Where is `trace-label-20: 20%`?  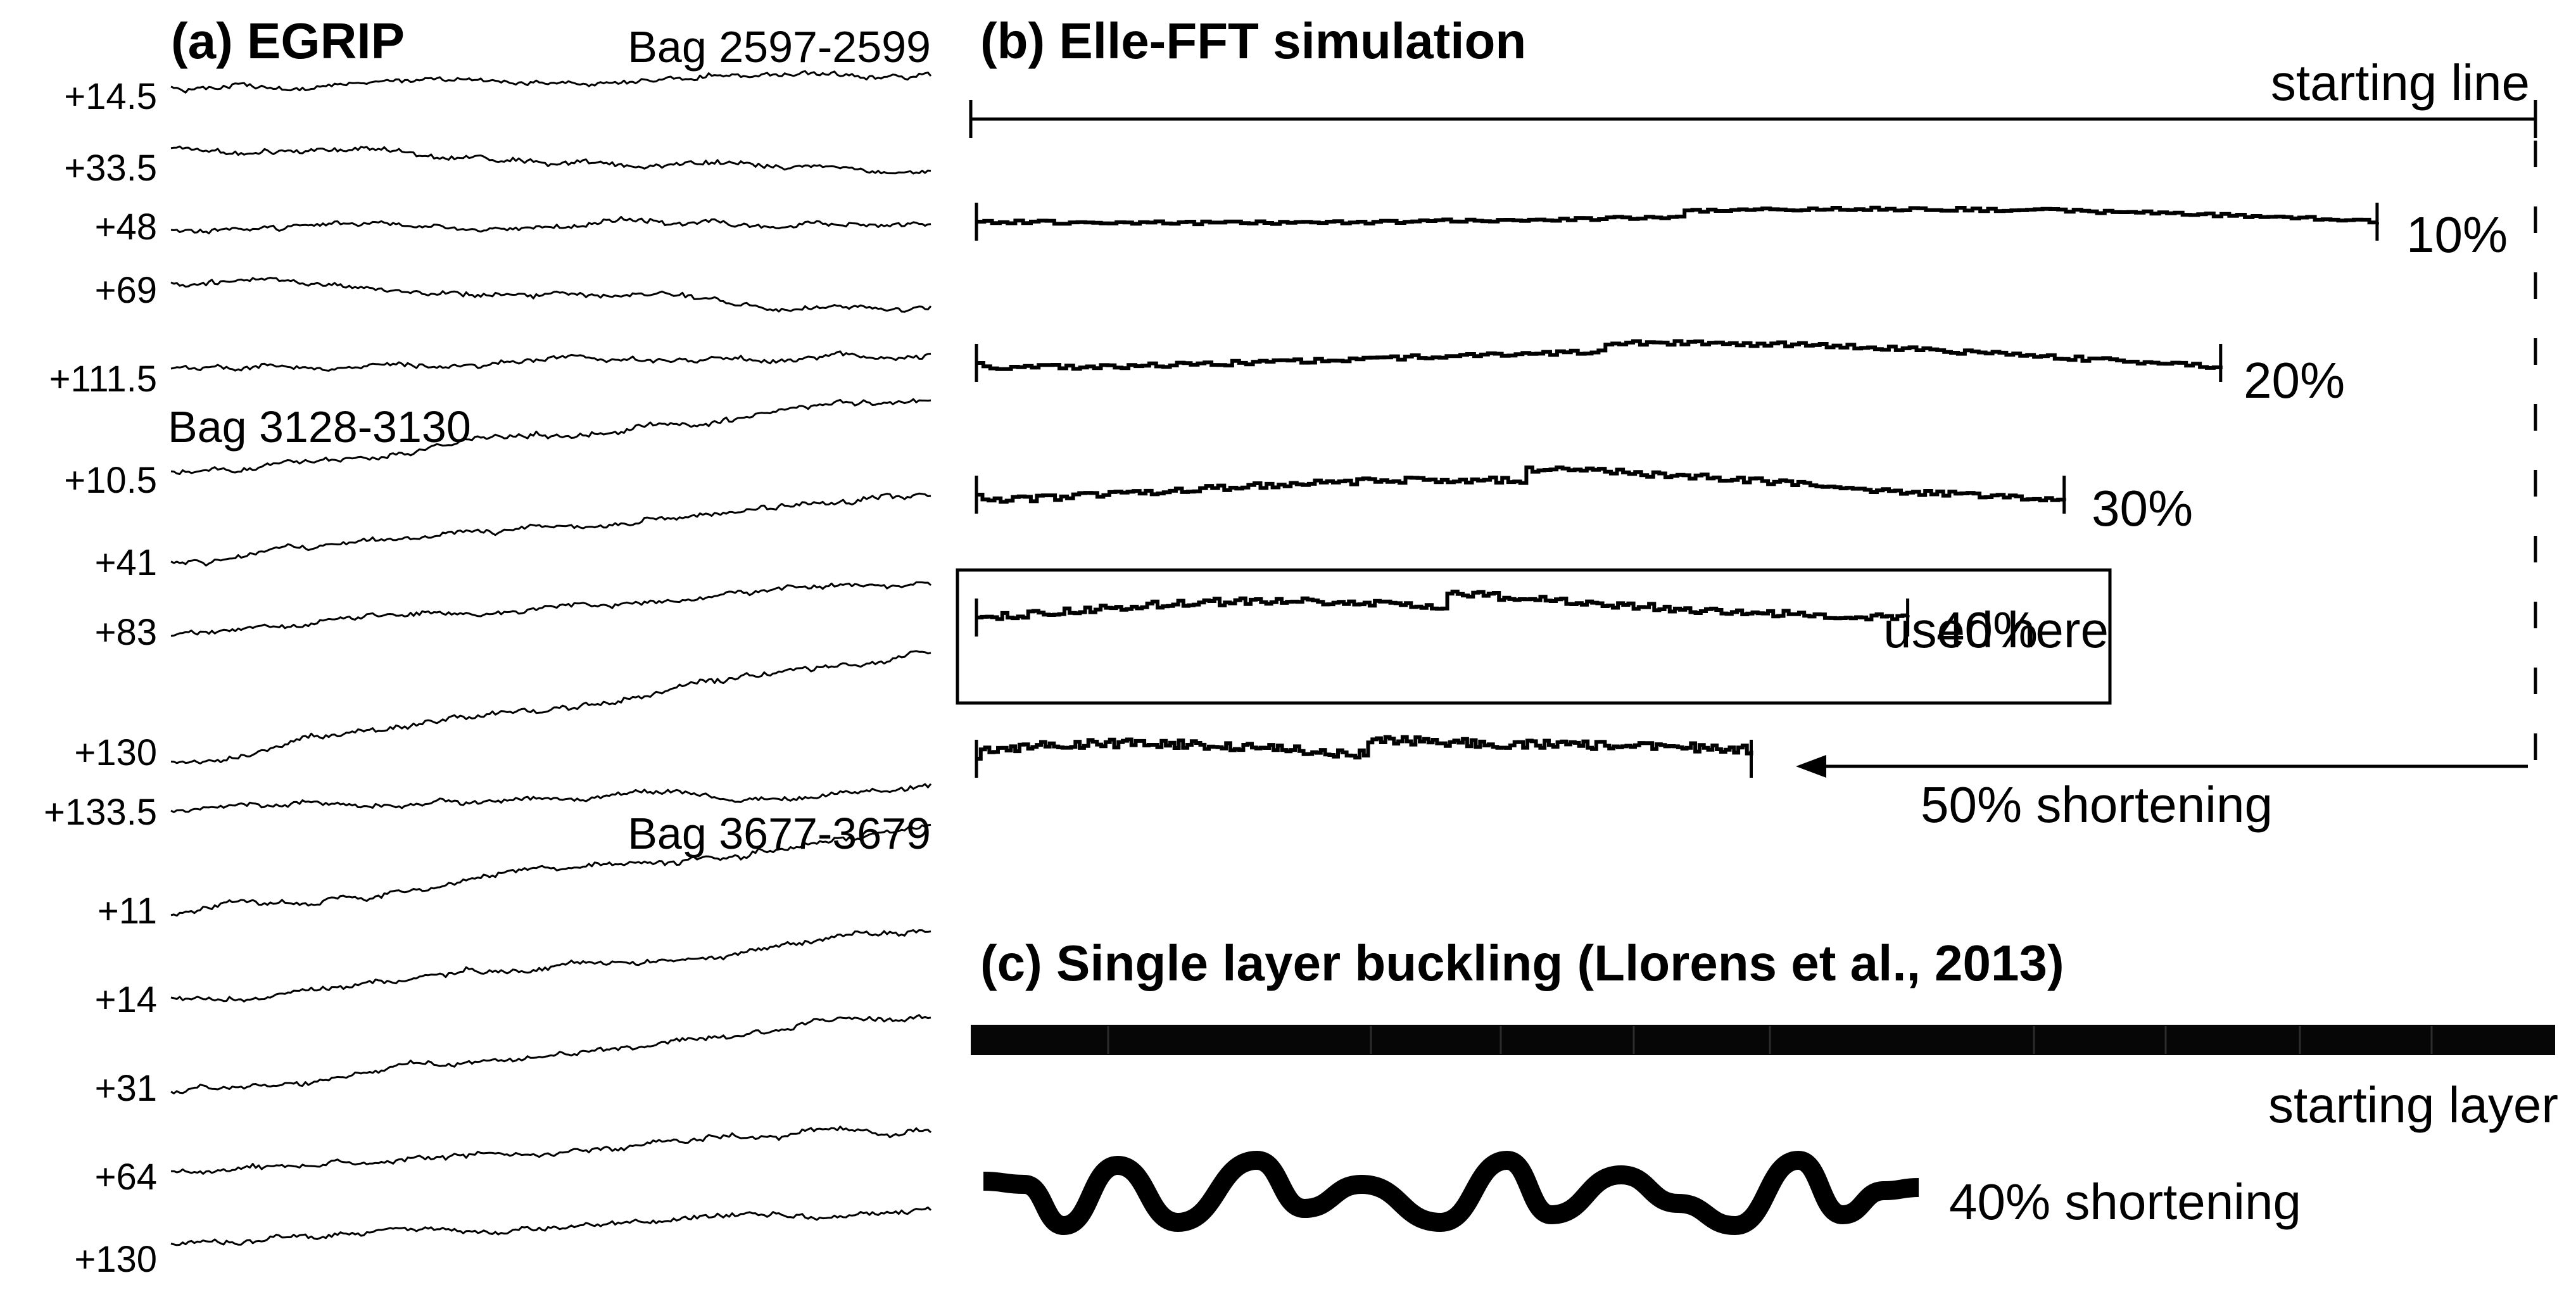 trace-label-20: 20% is located at coordinates (2294, 380).